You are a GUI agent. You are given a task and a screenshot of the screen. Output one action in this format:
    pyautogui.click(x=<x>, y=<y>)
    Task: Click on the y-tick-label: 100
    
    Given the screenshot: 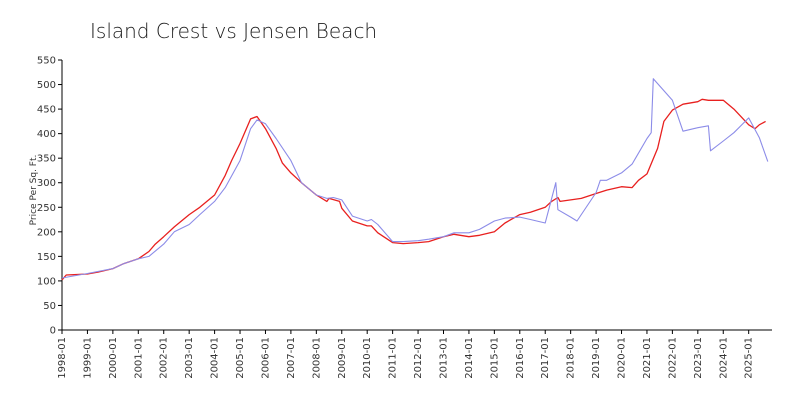 What is the action you would take?
    pyautogui.click(x=46, y=281)
    